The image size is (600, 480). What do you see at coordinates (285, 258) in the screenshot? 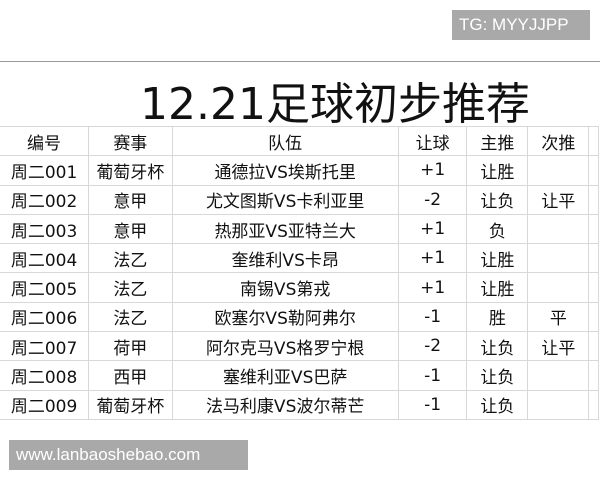
I see `cell-teams: 奎维利VS卡昂` at bounding box center [285, 258].